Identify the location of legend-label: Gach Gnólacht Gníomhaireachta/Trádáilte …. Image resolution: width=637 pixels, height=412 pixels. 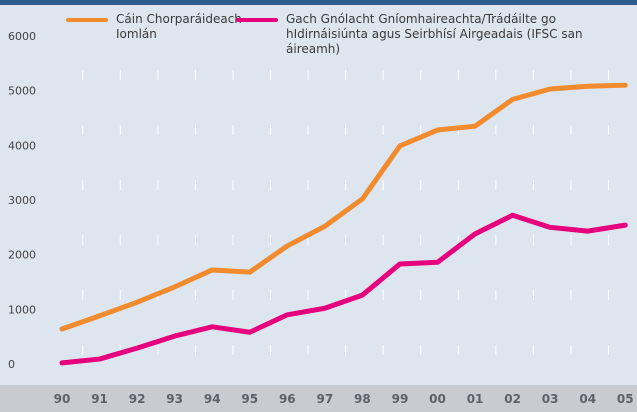
(434, 34).